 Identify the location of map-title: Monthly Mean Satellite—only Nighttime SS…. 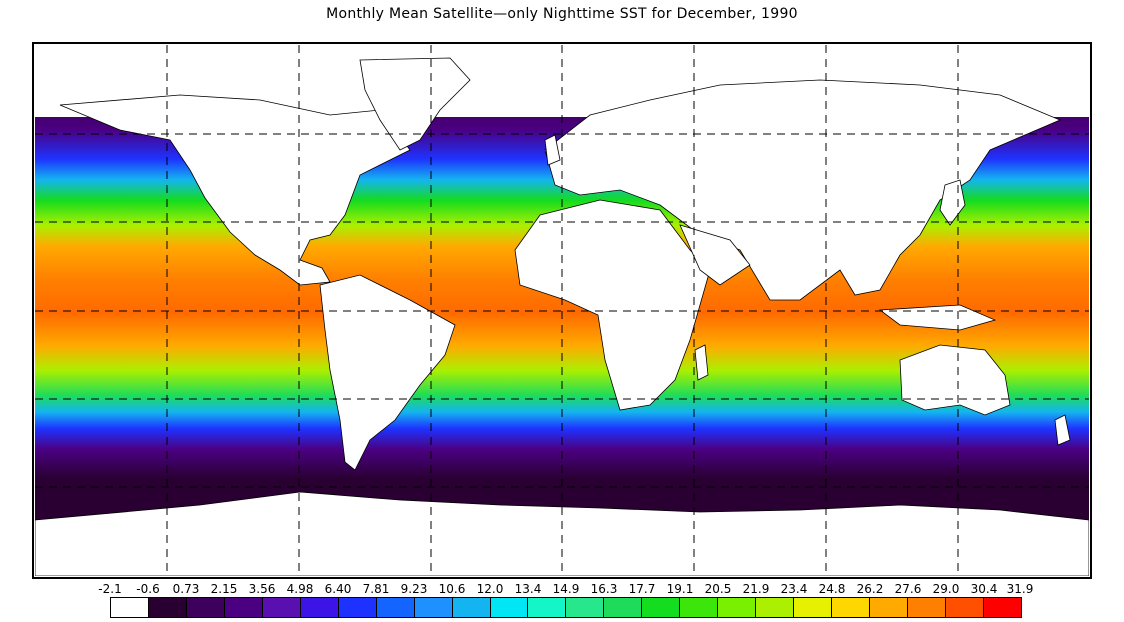
(562, 14).